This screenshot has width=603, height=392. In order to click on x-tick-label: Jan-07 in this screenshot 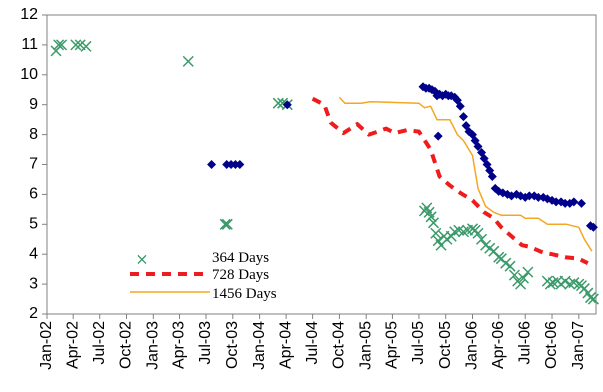, I will do `click(578, 345)`.